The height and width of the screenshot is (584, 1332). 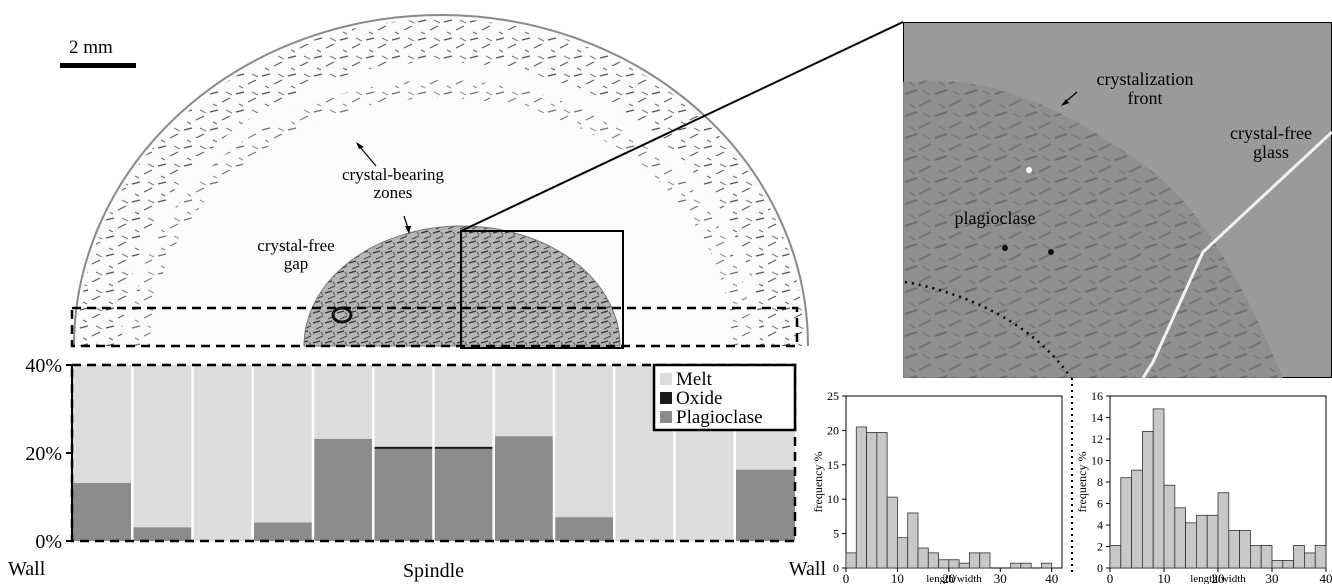 What do you see at coordinates (1097, 439) in the screenshot?
I see `y-tick-label: 12` at bounding box center [1097, 439].